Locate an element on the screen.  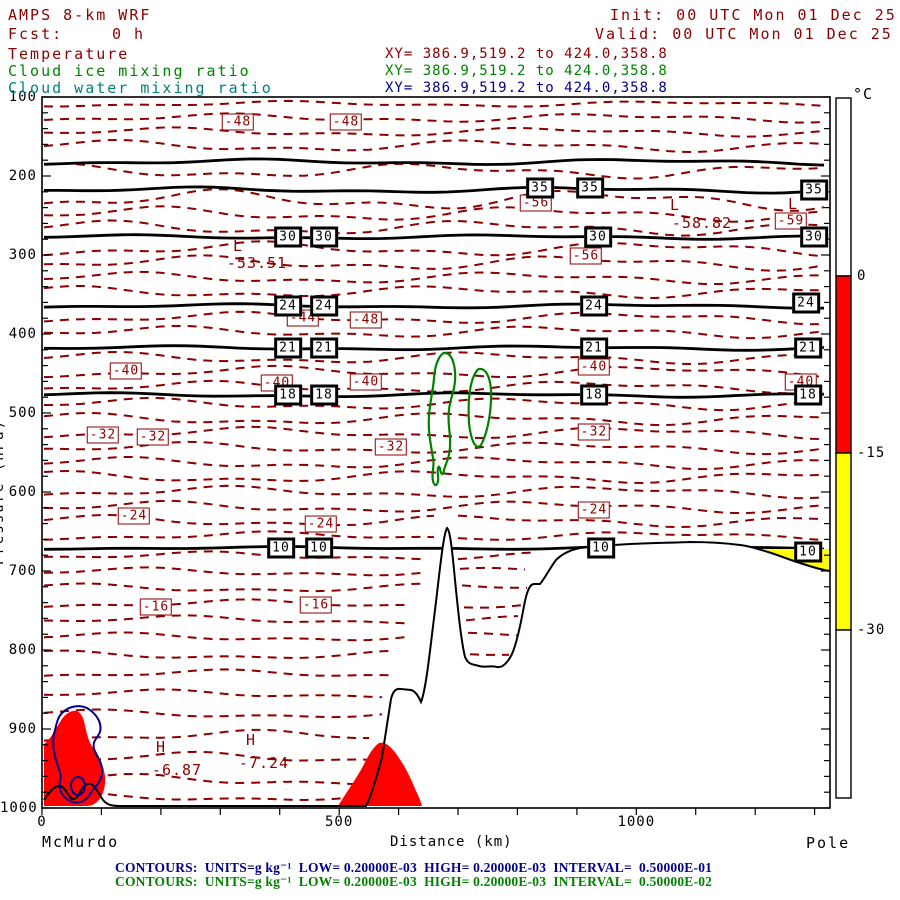
legend-cloud-ice-label: Cloud ice mixing ratio is located at coordinates (129, 71).